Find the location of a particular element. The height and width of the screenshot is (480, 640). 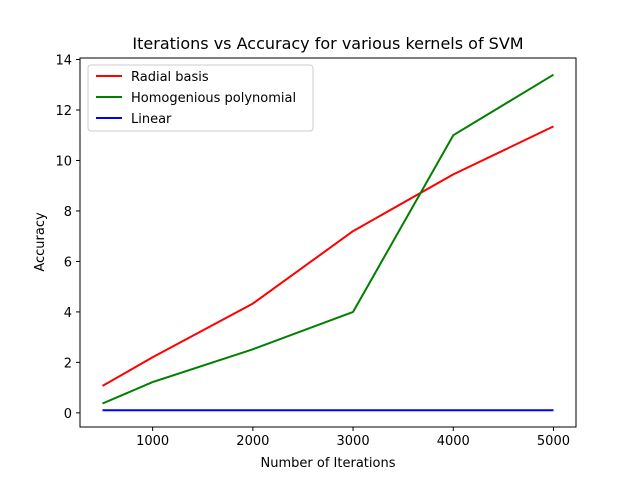

x-tick-label: 4000 is located at coordinates (453, 441).